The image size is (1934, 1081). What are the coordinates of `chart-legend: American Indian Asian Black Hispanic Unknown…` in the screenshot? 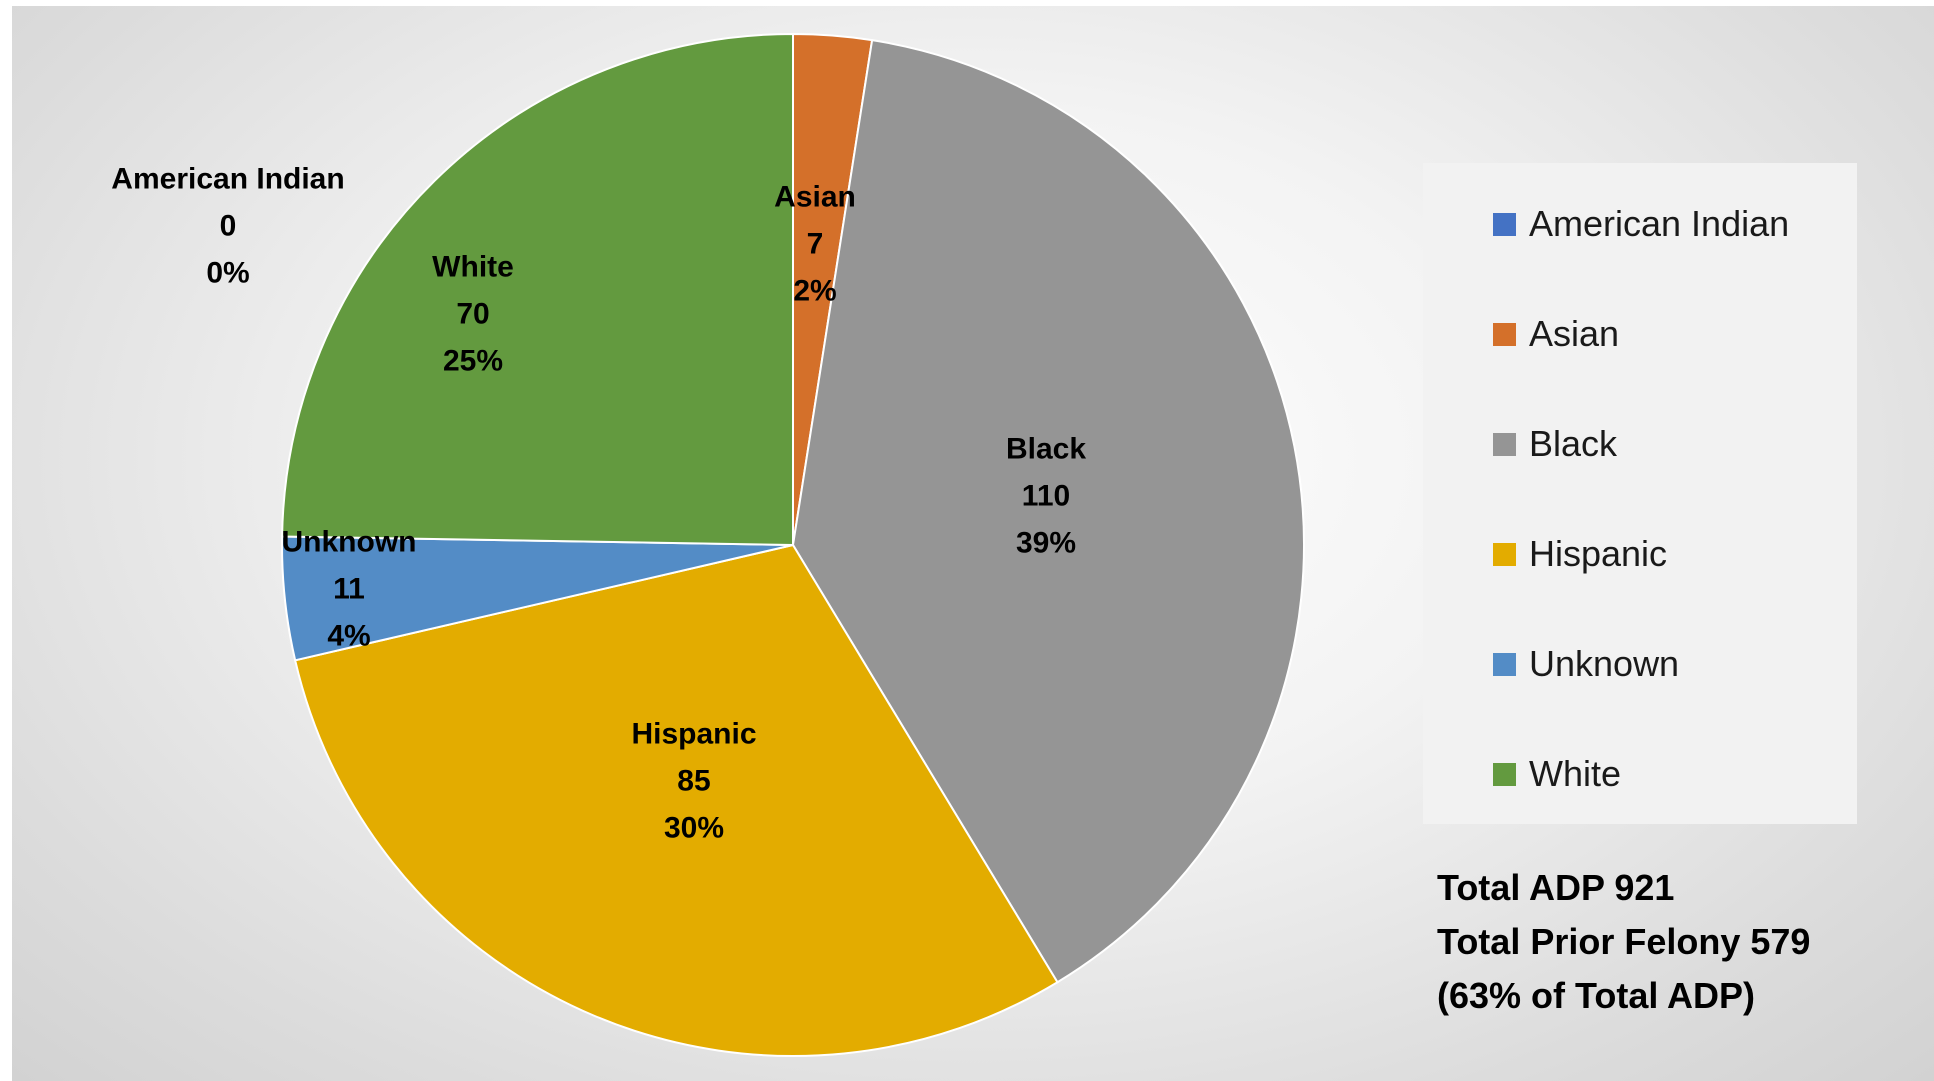 It's located at (1640, 493).